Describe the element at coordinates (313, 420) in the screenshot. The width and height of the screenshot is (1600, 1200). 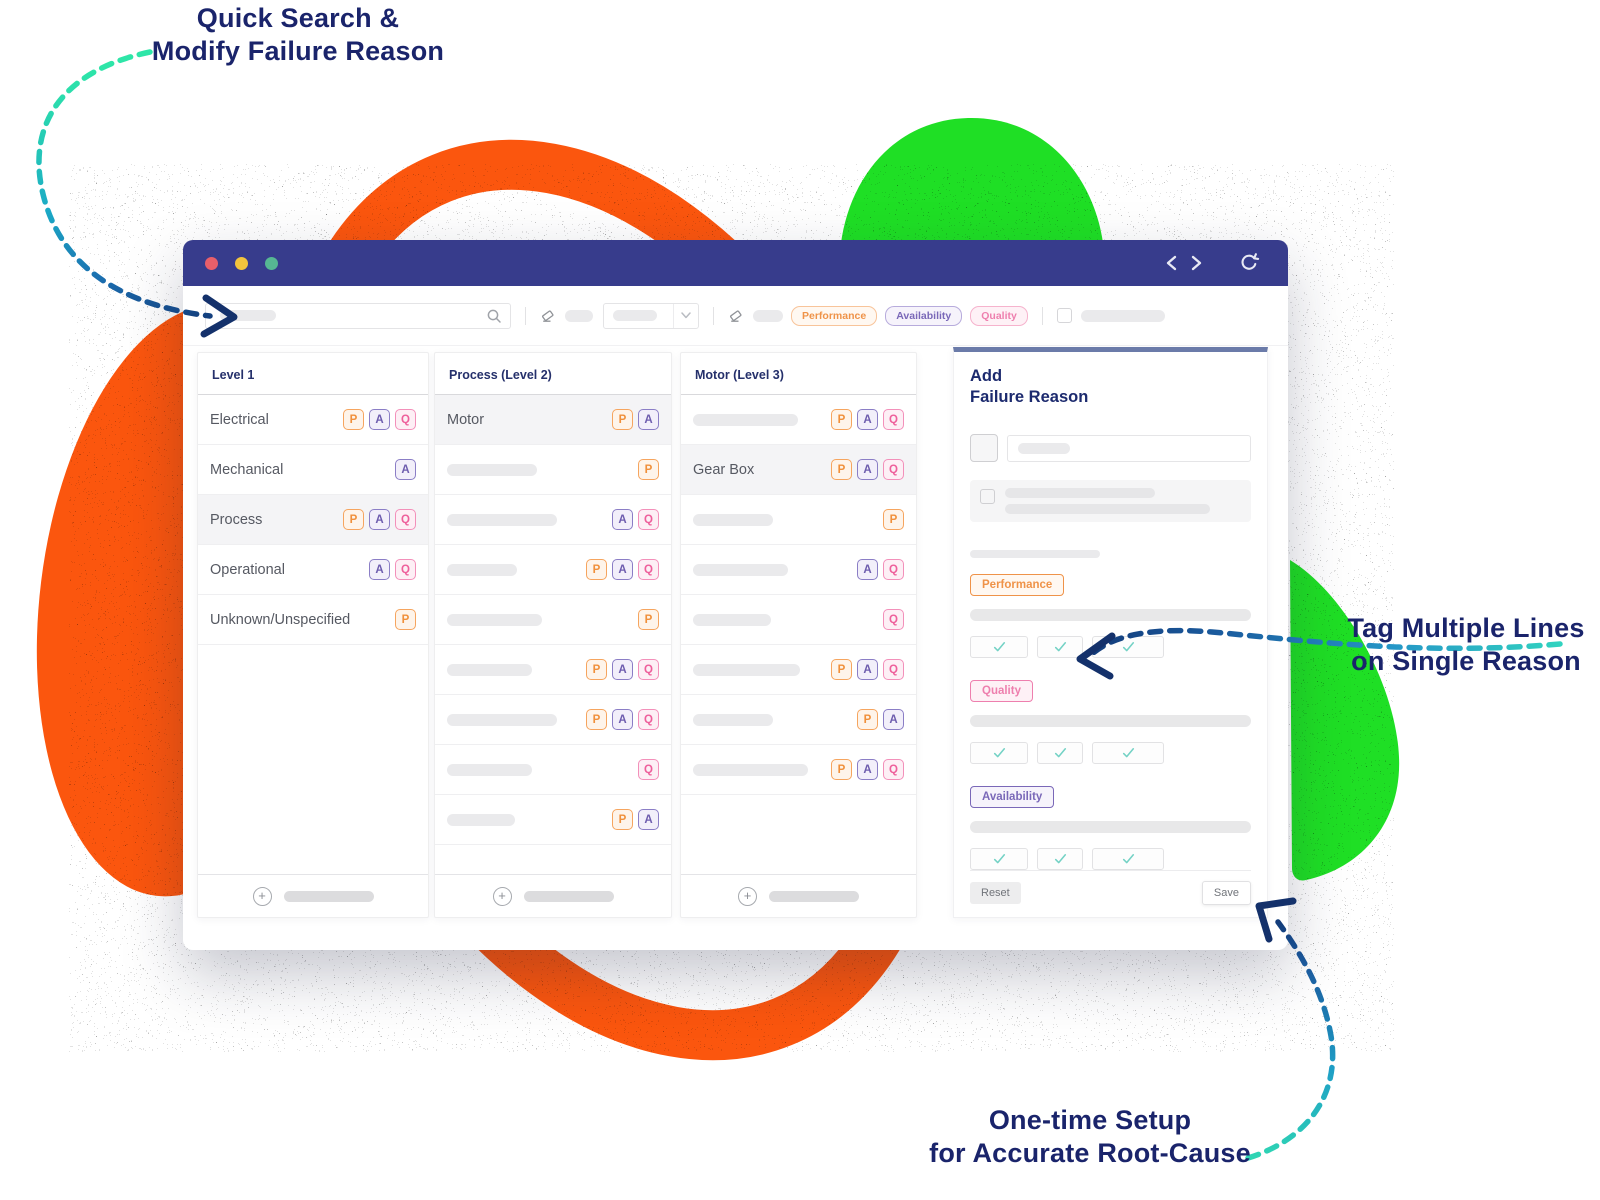
I see `list-item: Electrical P A Q` at that location.